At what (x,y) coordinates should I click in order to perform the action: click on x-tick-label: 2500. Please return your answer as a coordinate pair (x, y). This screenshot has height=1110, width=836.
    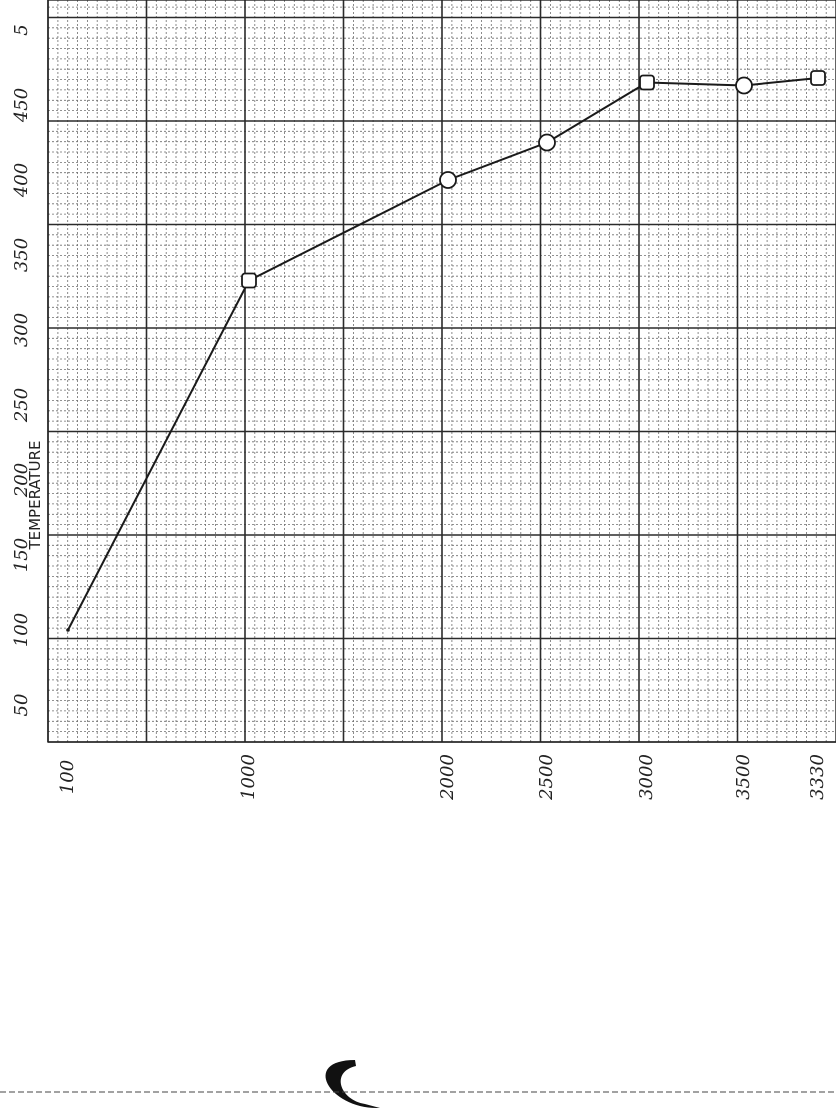
    Looking at the image, I should click on (546, 777).